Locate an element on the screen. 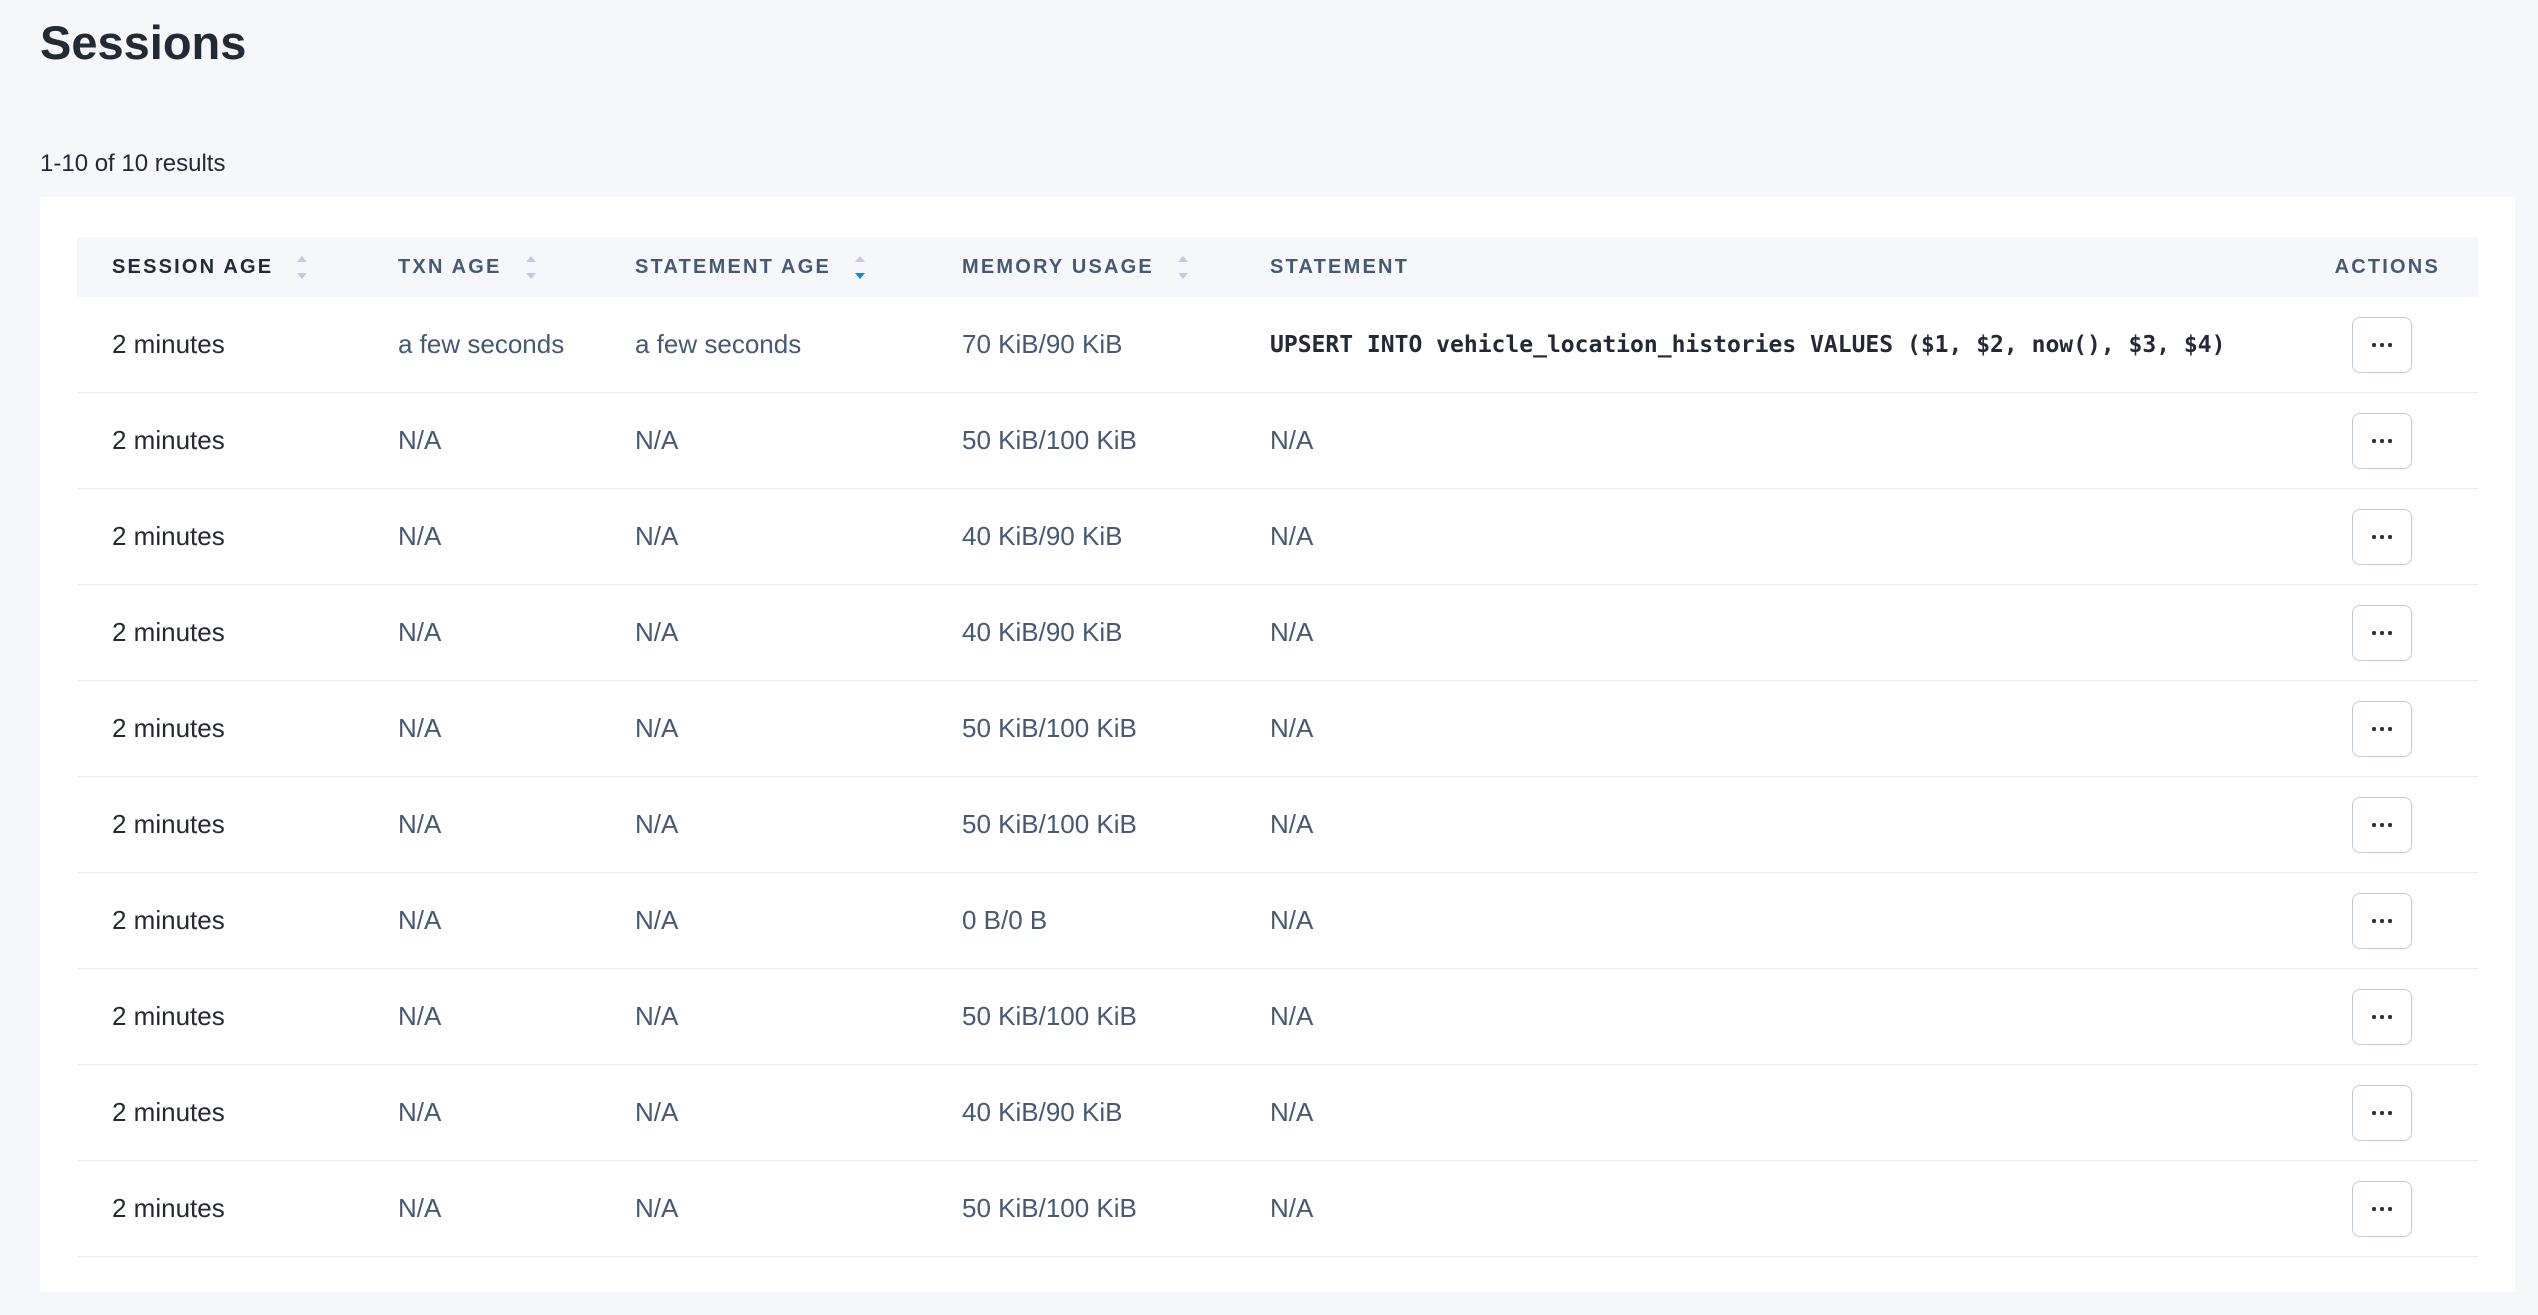 The height and width of the screenshot is (1315, 2538). column-header-label: STATEMENT AGE is located at coordinates (733, 266).